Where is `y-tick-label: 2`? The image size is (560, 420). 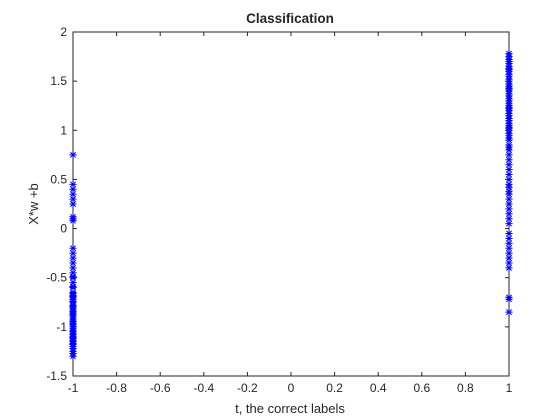
y-tick-label: 2 is located at coordinates (63, 32).